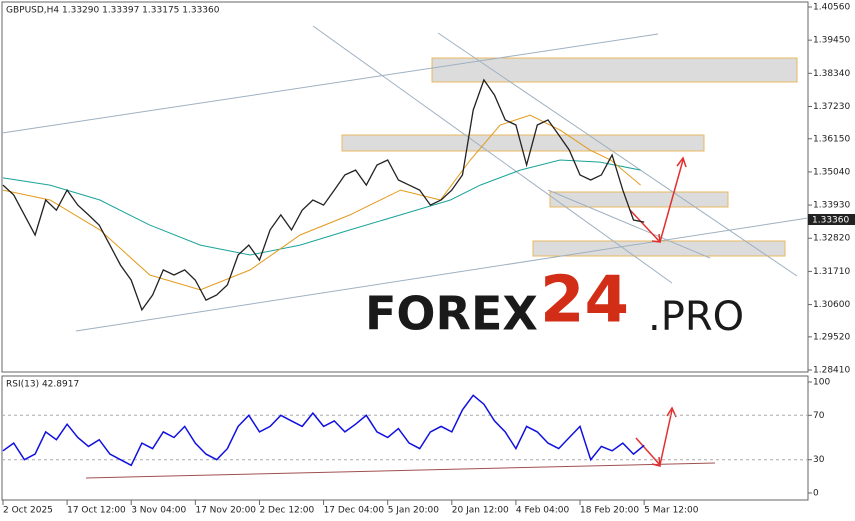 The width and height of the screenshot is (855, 521). I want to click on y-tick-label: 1.33930, so click(831, 206).